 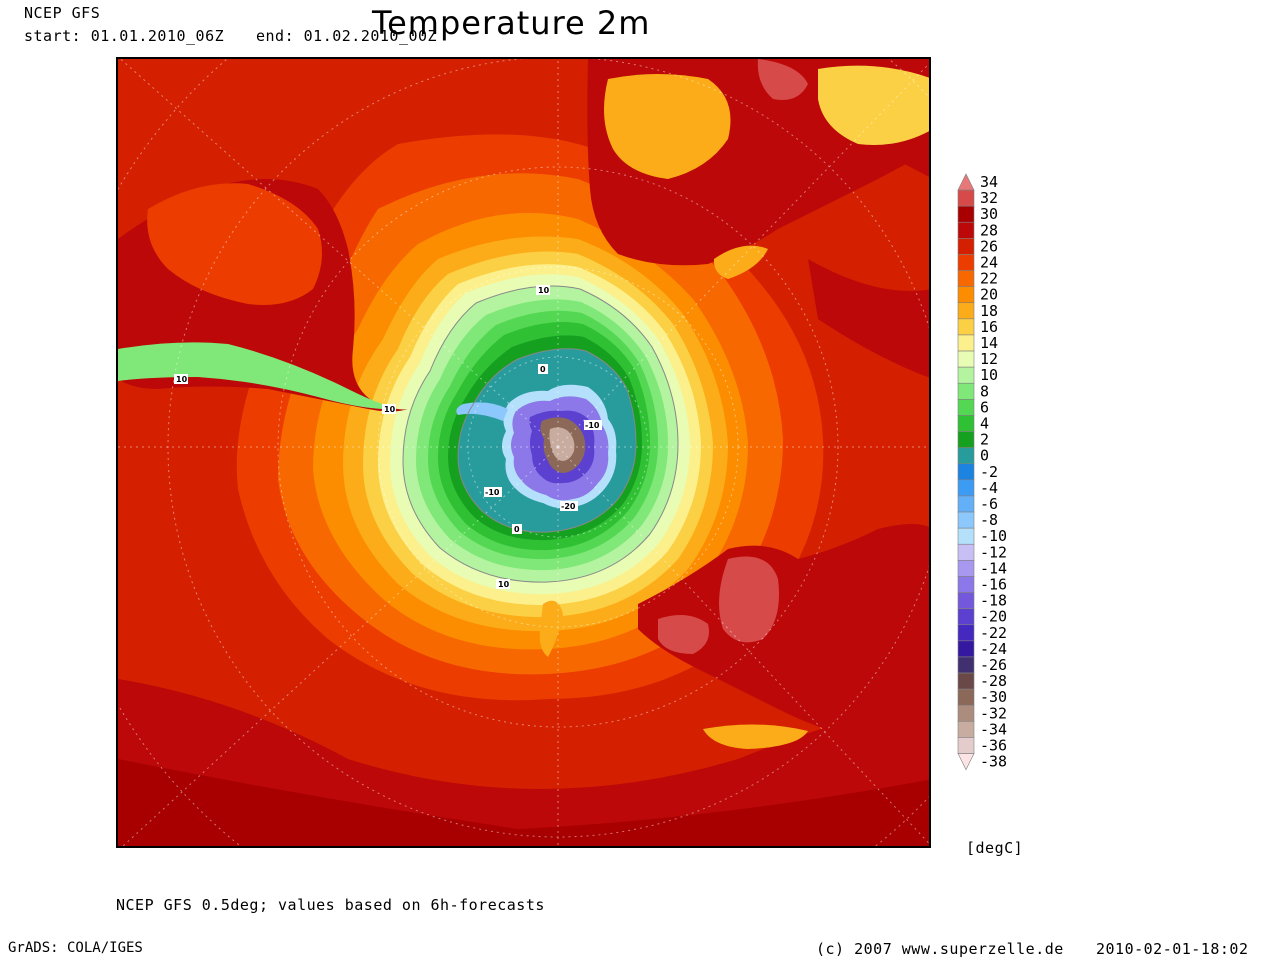 What do you see at coordinates (993, 649) in the screenshot?
I see `legend-label: -24` at bounding box center [993, 649].